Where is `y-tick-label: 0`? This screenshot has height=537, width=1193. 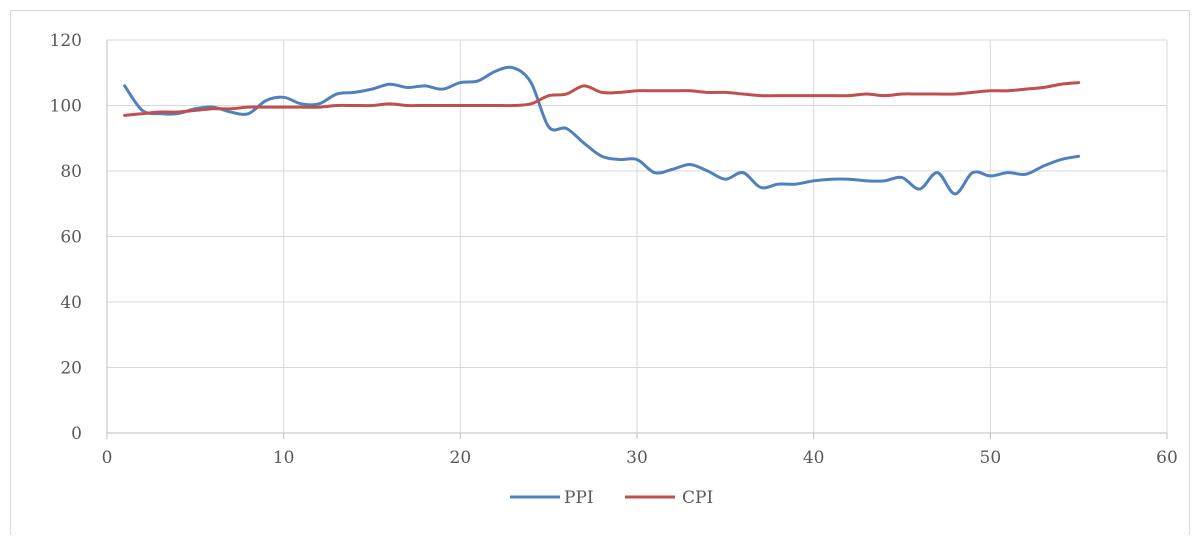 y-tick-label: 0 is located at coordinates (76, 434).